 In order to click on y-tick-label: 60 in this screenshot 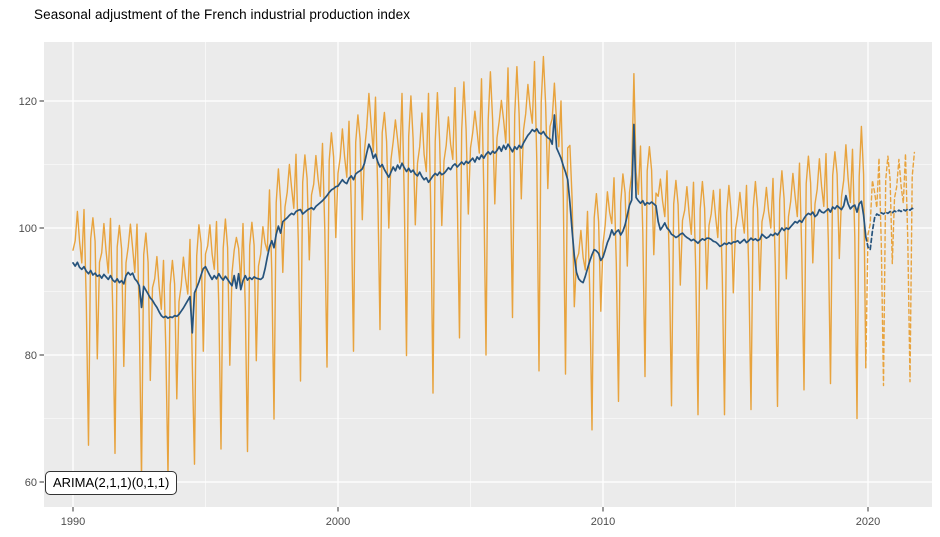, I will do `click(31, 483)`.